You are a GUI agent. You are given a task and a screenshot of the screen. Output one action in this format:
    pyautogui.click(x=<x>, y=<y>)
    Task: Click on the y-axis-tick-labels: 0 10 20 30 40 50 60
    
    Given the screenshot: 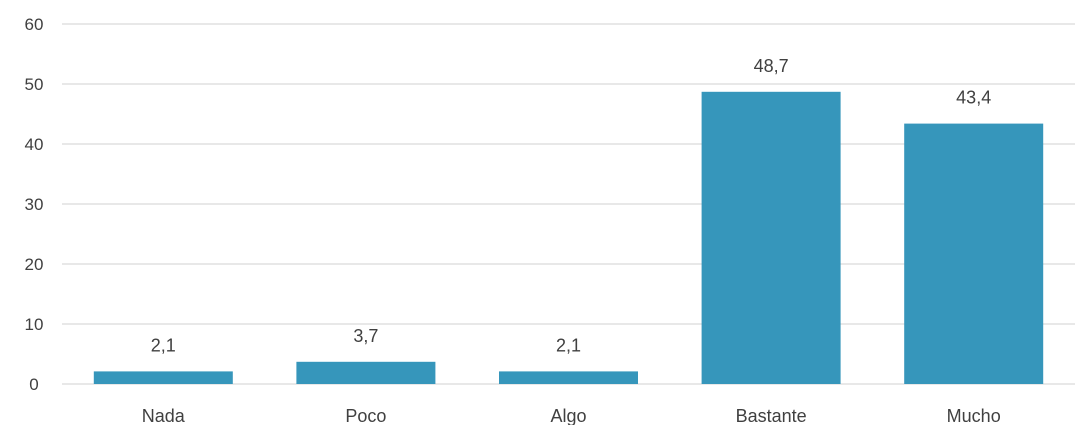 What is the action you would take?
    pyautogui.click(x=34, y=204)
    